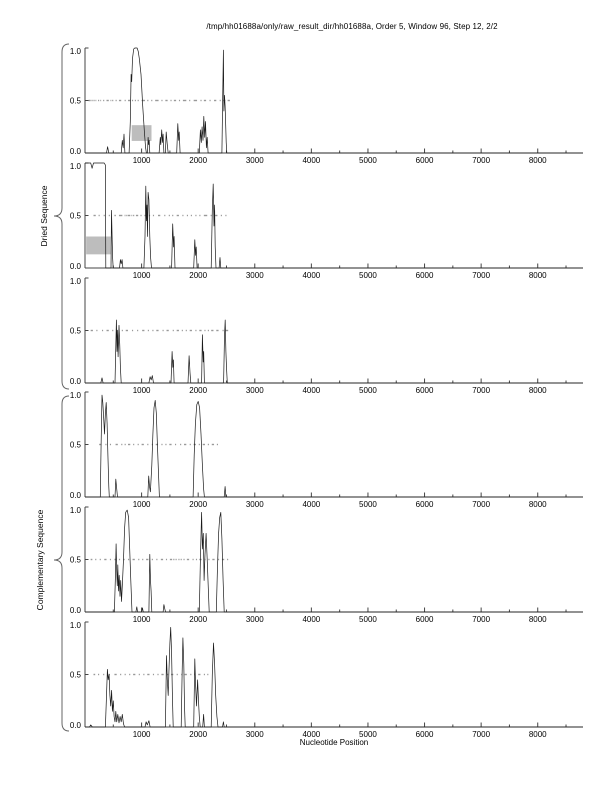 The image size is (612, 792). What do you see at coordinates (61, 563) in the screenshot?
I see `brace-complementary-sequence` at bounding box center [61, 563].